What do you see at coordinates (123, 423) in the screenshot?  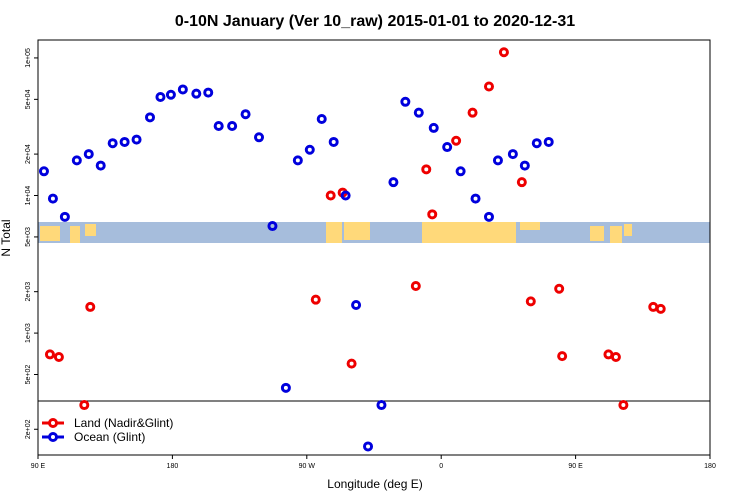 I see `legend-label: Land (Nadir&Glint)` at bounding box center [123, 423].